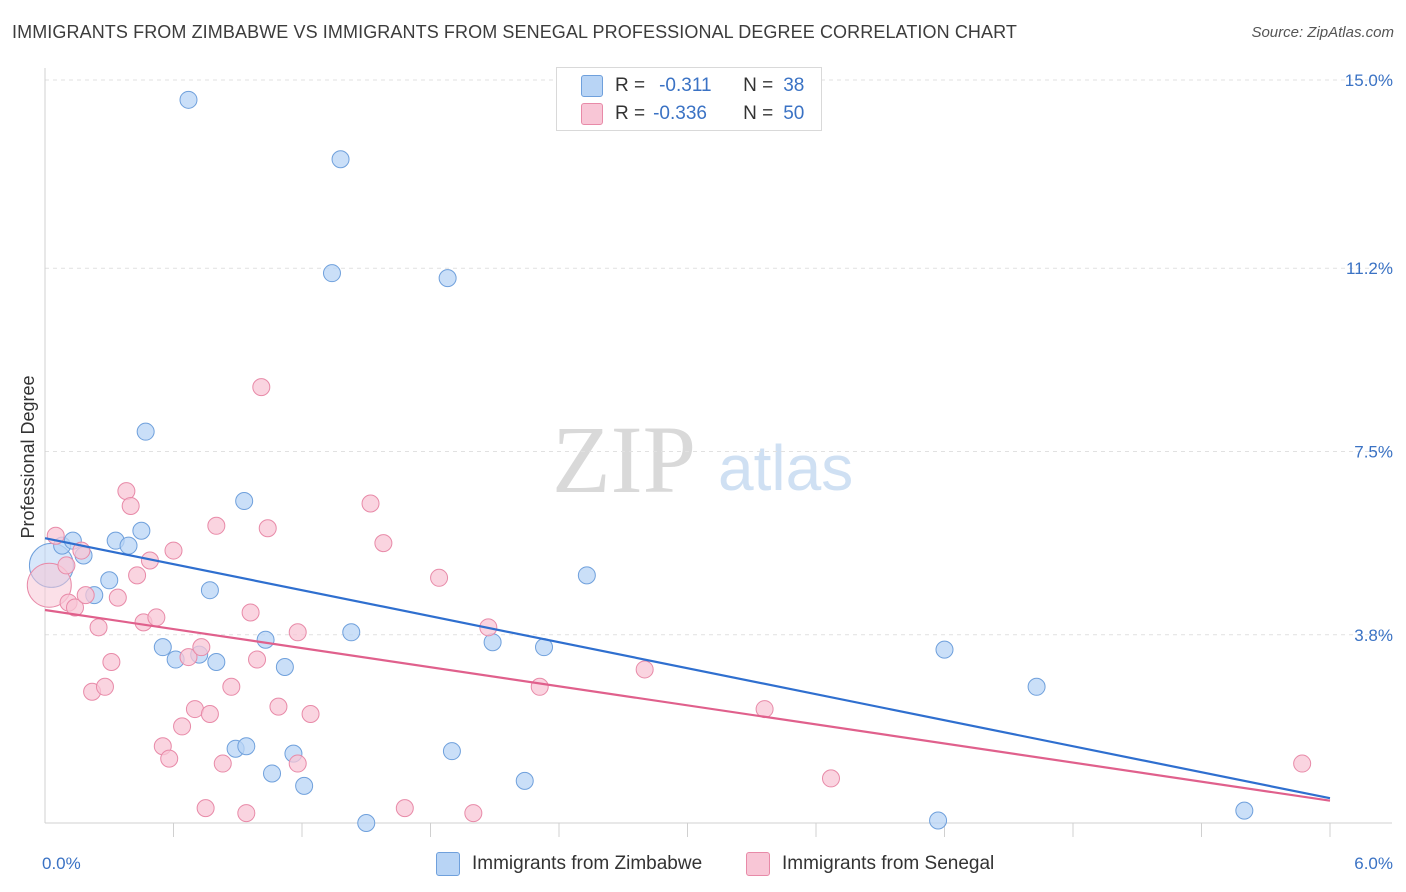 The width and height of the screenshot is (1406, 892). What do you see at coordinates (1369, 268) in the screenshot?
I see `y-tick-label: 11.2%` at bounding box center [1369, 268].